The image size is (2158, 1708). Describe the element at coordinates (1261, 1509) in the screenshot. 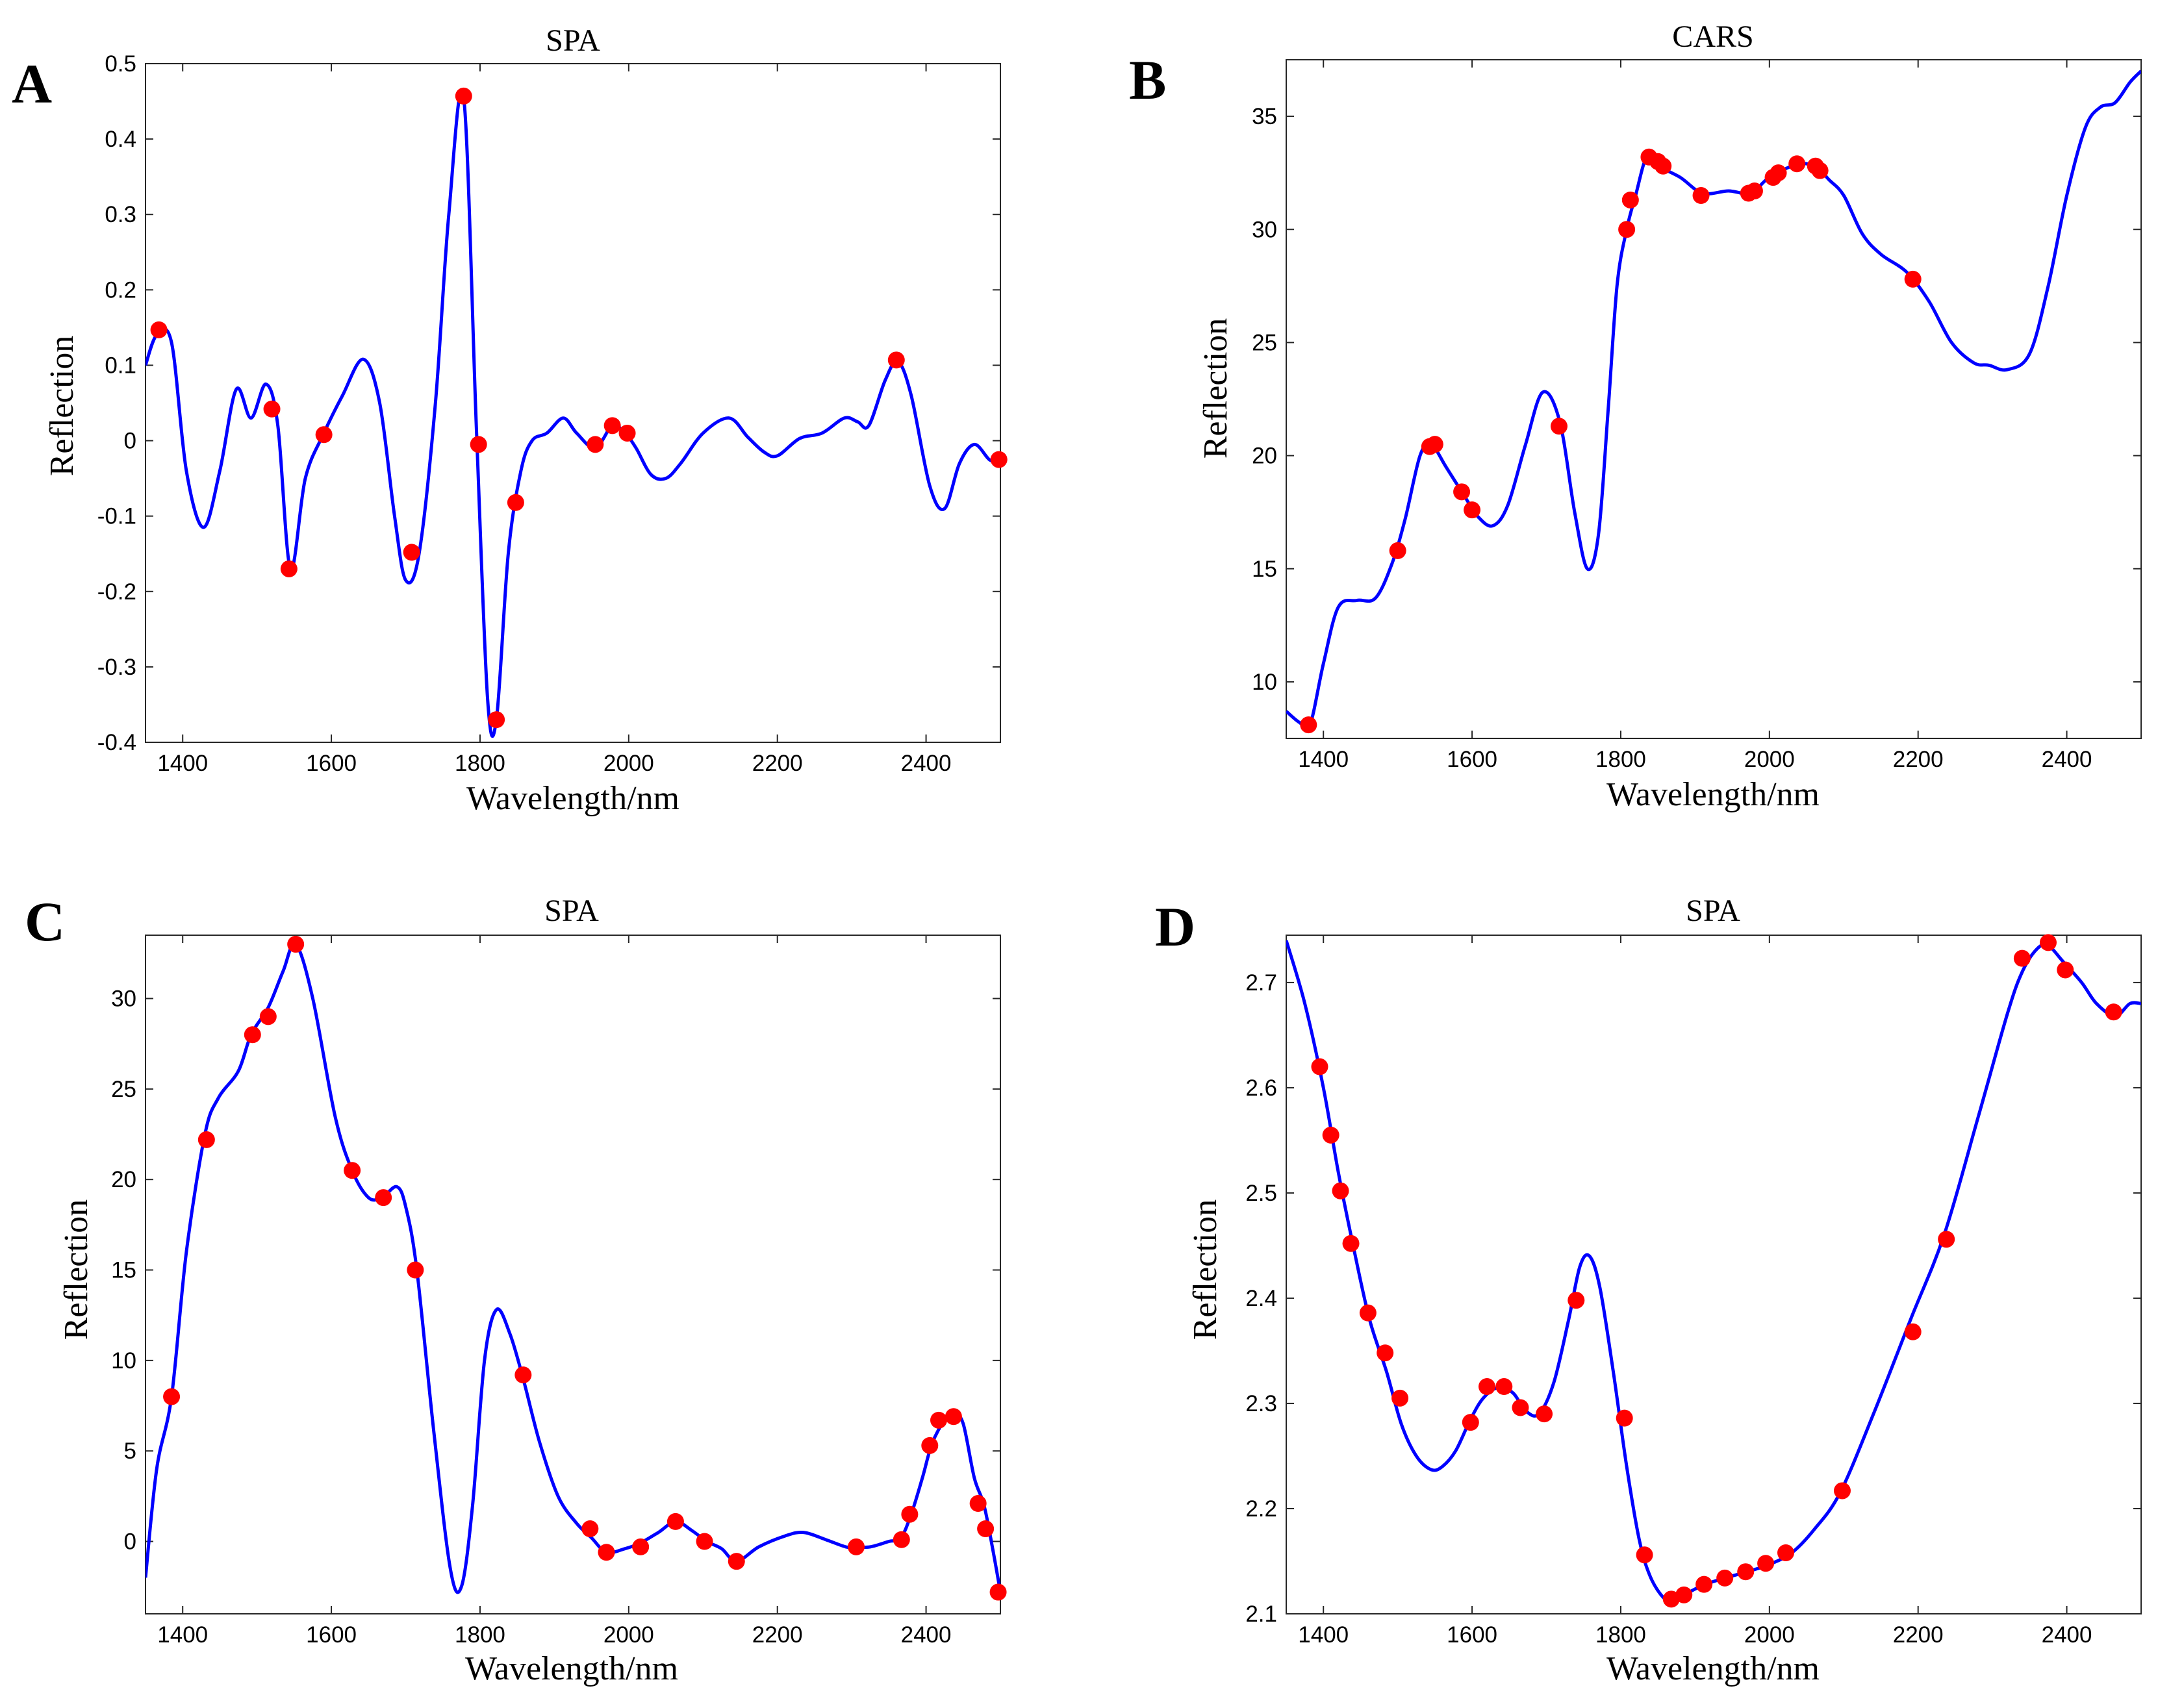

I see `y-tick-label: 2.2` at that location.